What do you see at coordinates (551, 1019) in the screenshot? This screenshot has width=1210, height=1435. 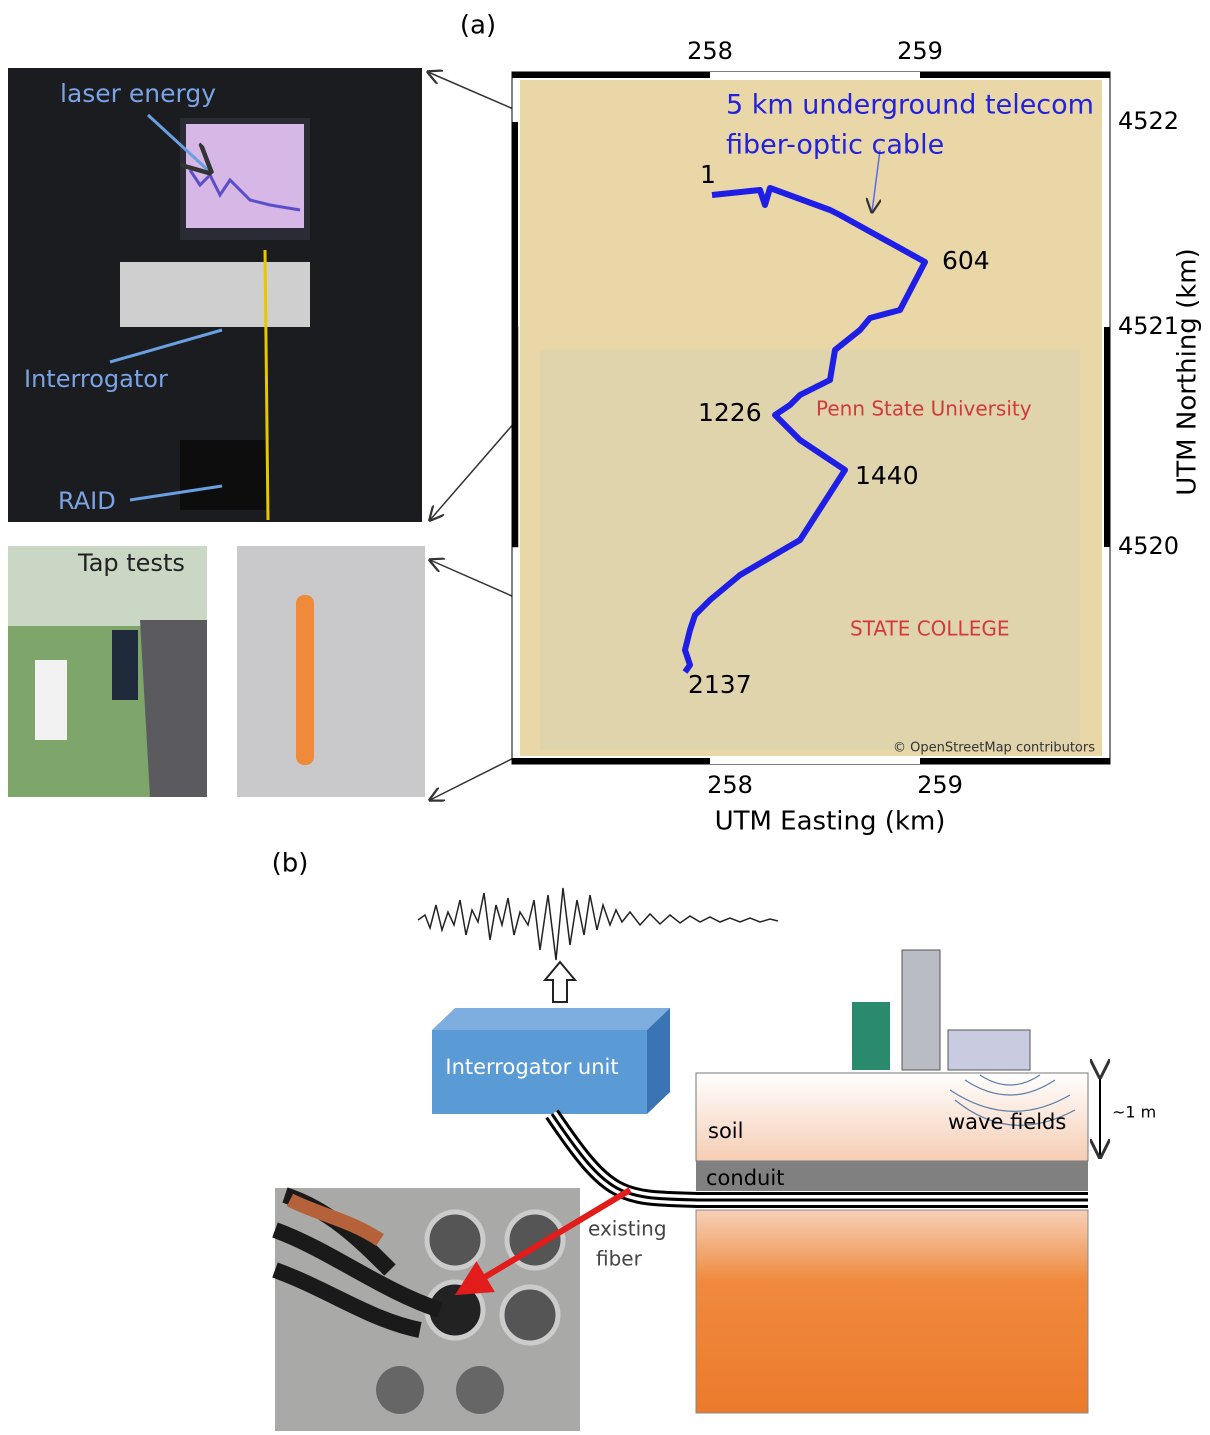 I see `box-top` at bounding box center [551, 1019].